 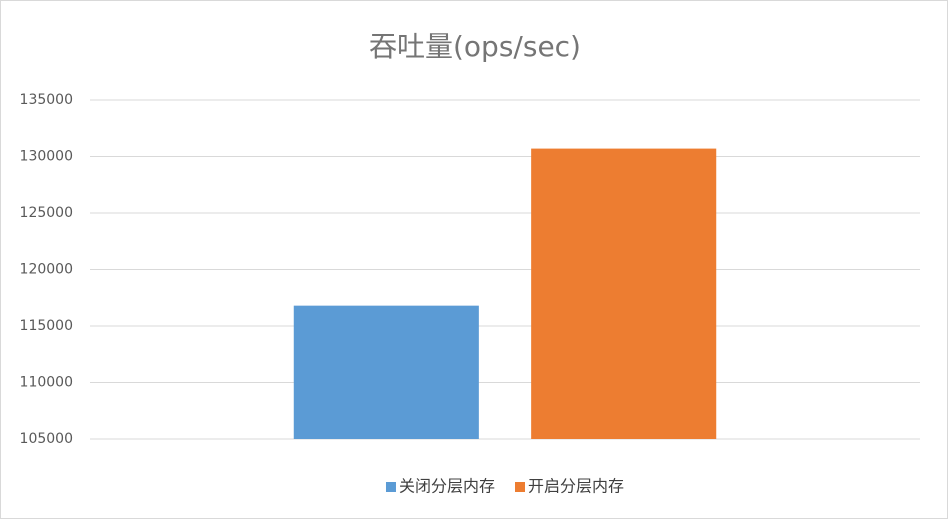 I want to click on y-tick-label: 105000, so click(x=46, y=439).